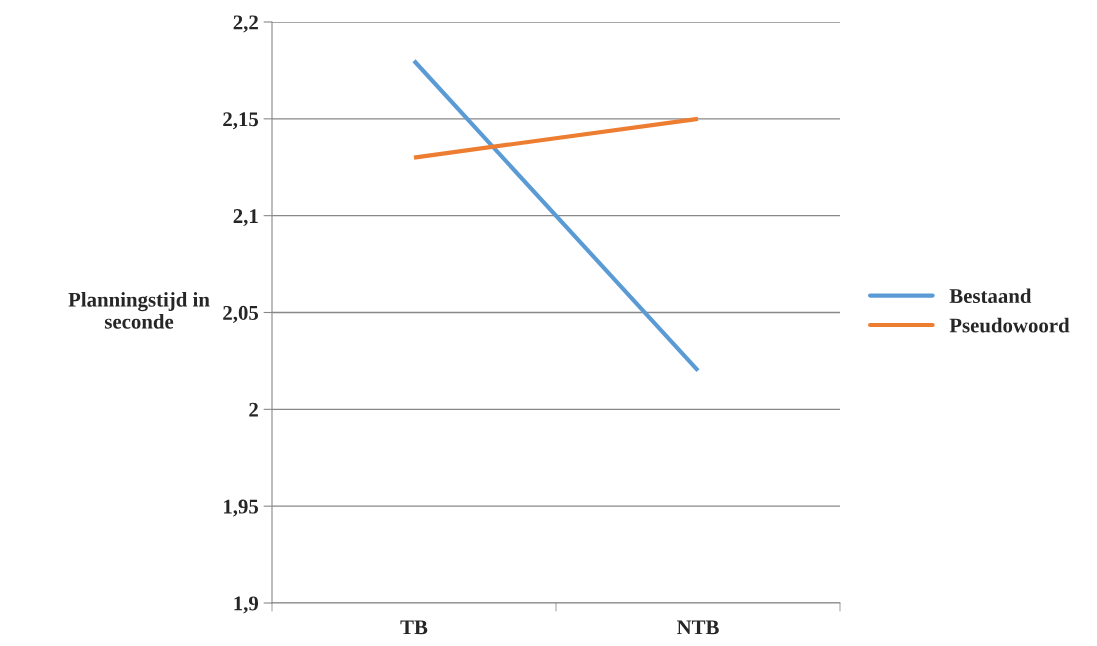 The height and width of the screenshot is (646, 1097). I want to click on y-tick-label: 2,05, so click(241, 314).